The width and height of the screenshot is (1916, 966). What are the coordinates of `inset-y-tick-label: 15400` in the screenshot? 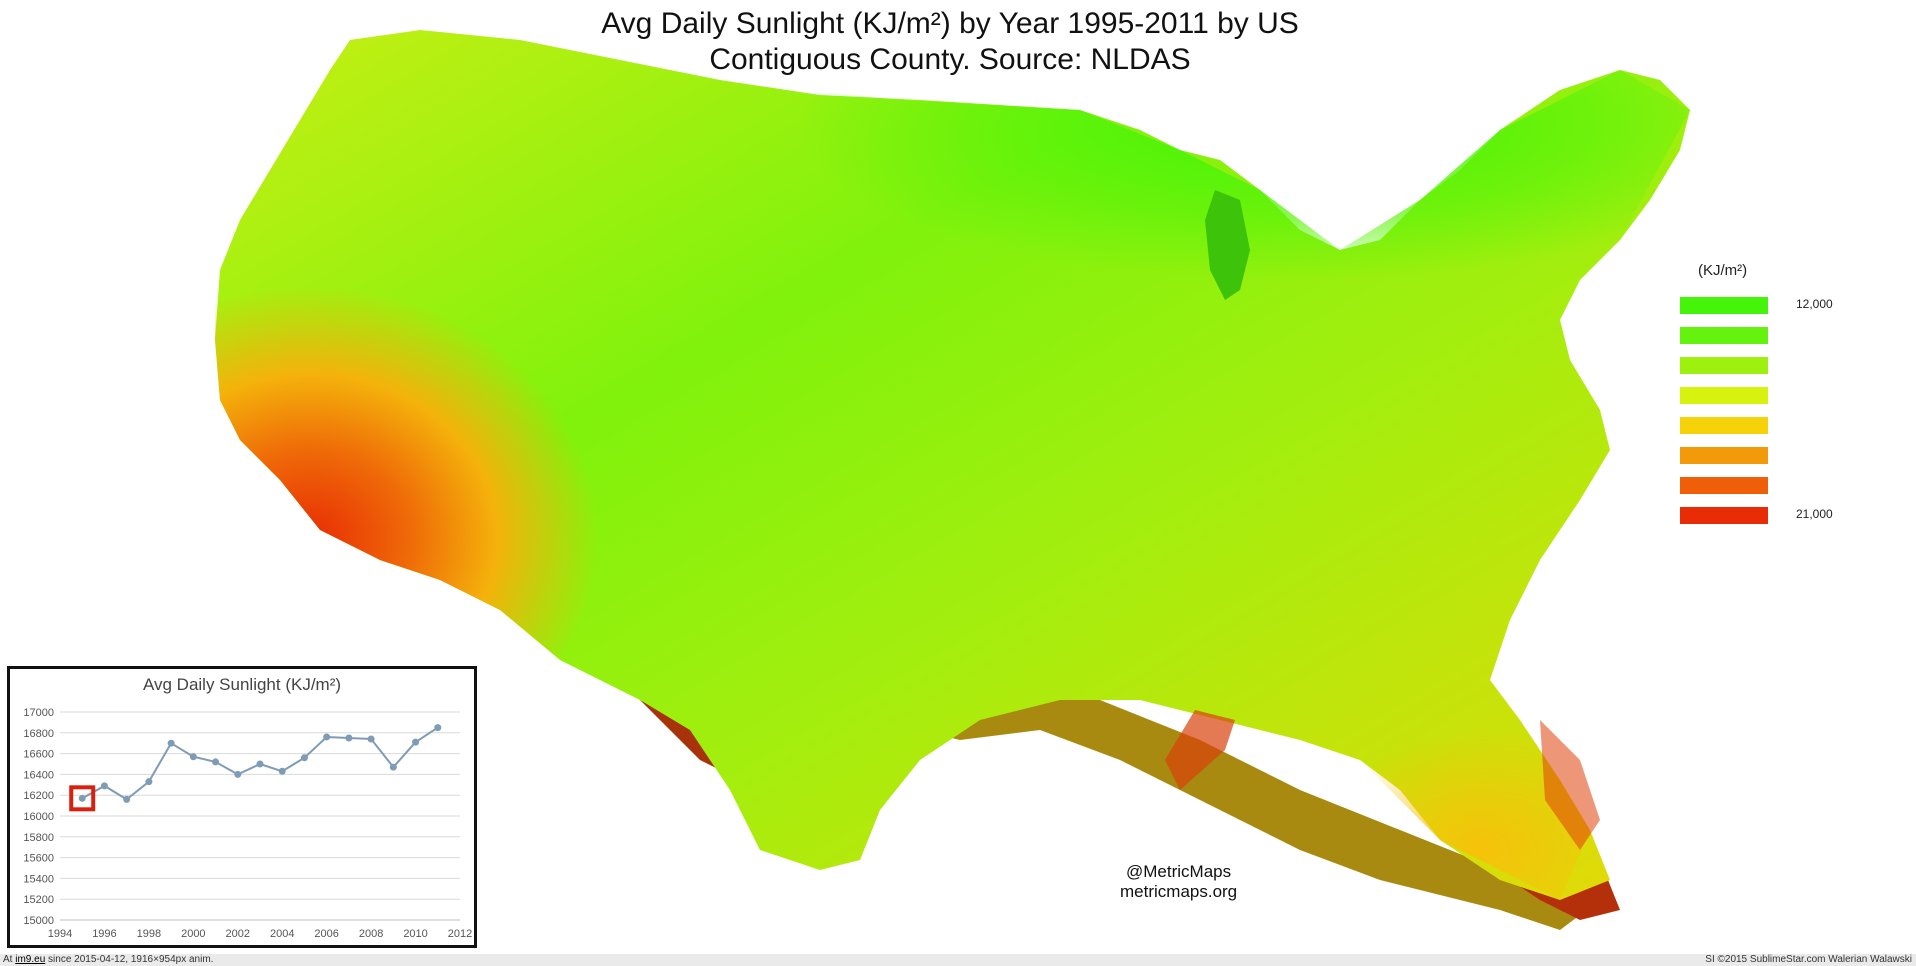 It's located at (38, 879).